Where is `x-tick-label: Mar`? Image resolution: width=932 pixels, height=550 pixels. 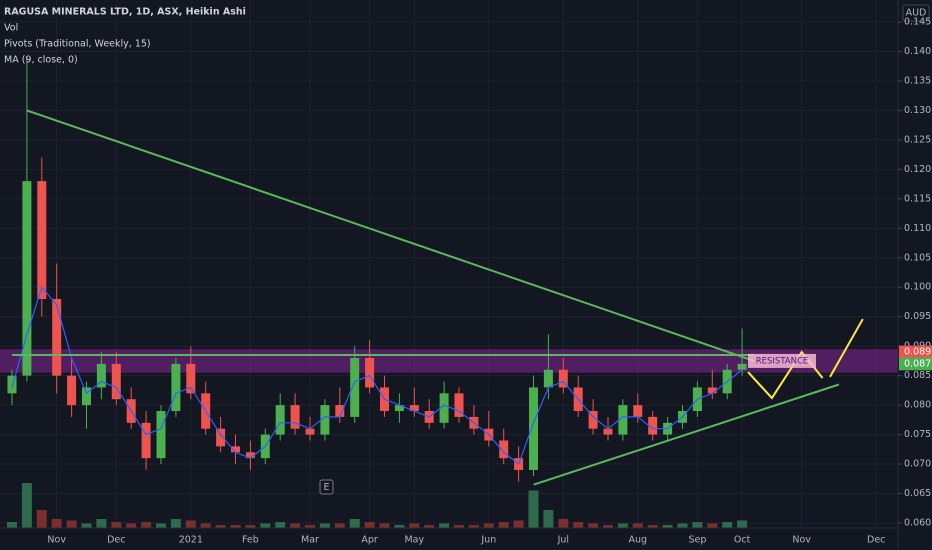 x-tick-label: Mar is located at coordinates (310, 540).